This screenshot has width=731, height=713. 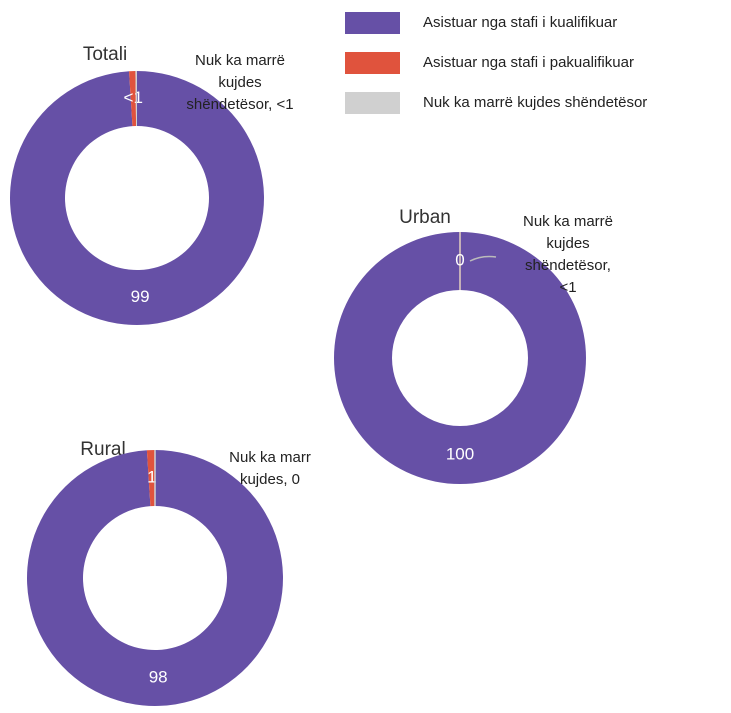 What do you see at coordinates (568, 265) in the screenshot?
I see `annotation: shëndetësor,` at bounding box center [568, 265].